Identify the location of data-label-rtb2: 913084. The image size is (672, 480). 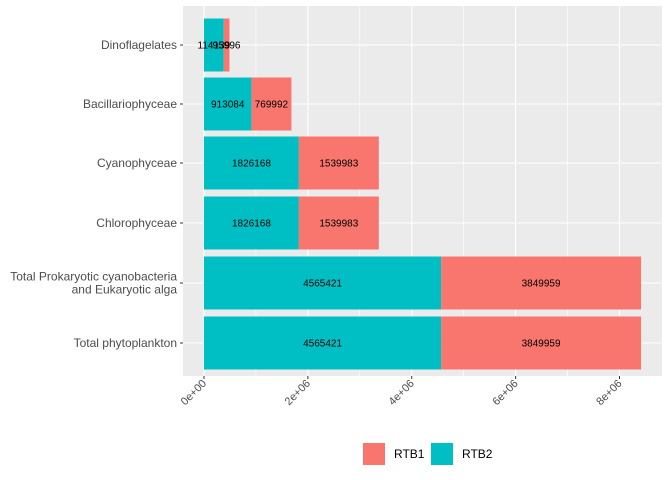
(228, 105).